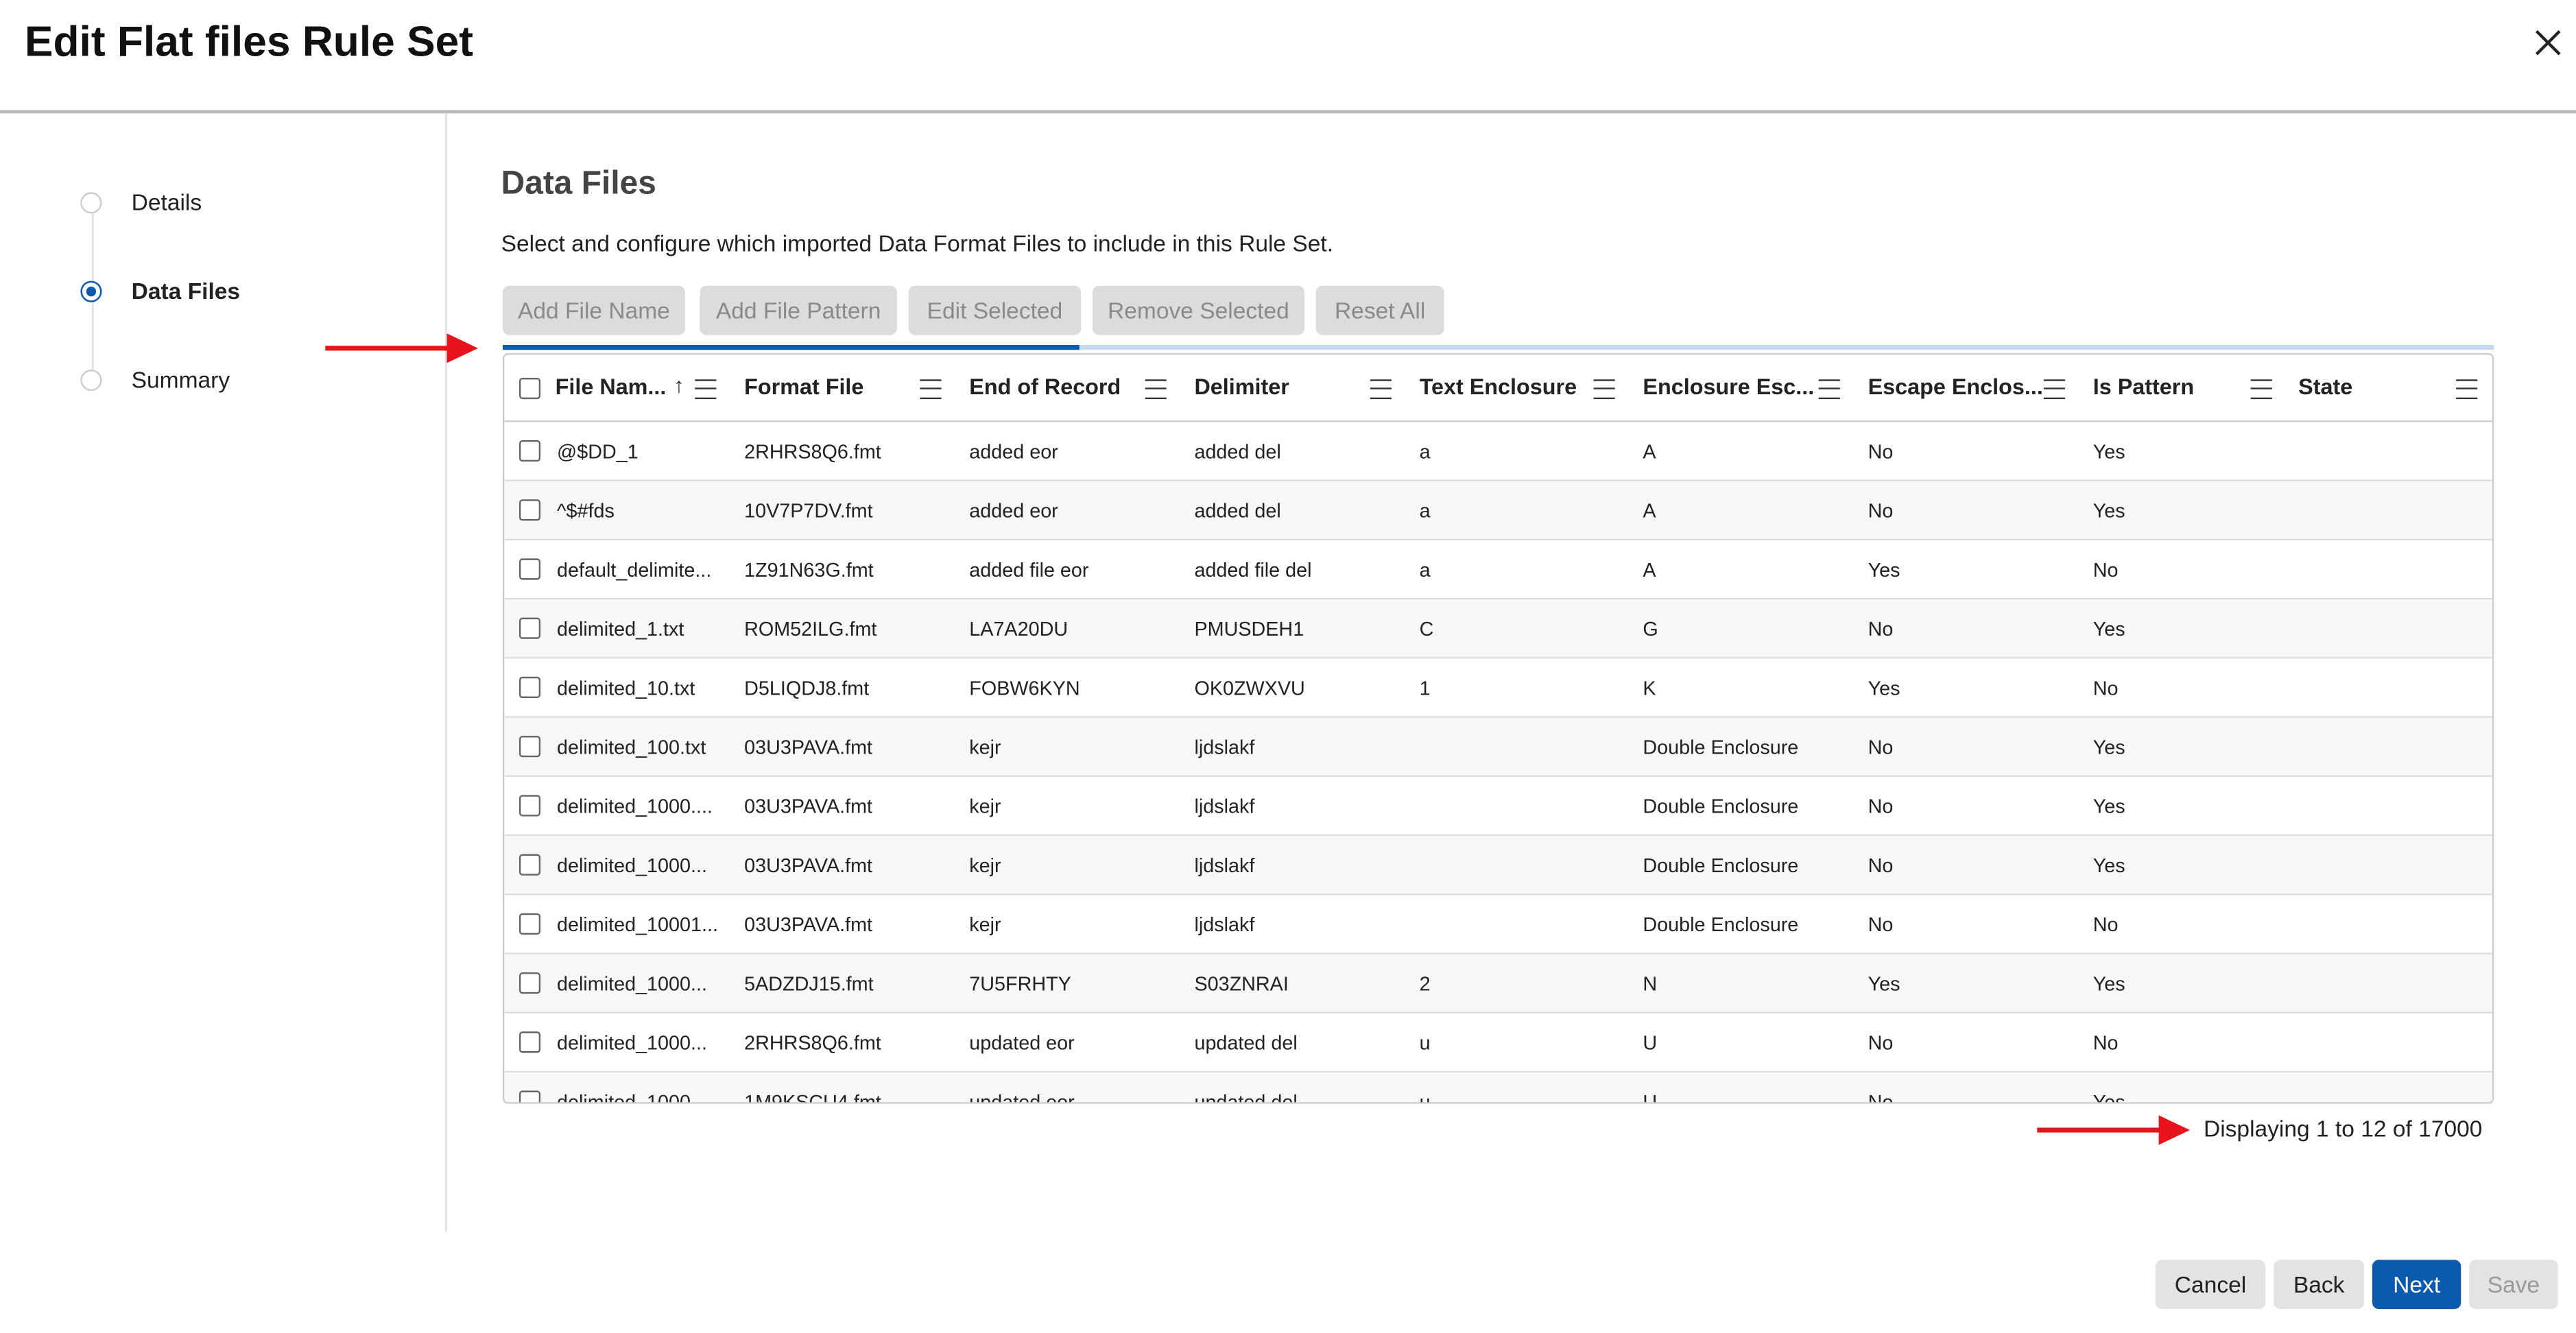  What do you see at coordinates (1198, 310) in the screenshot?
I see `toolbar-button: Remove Selected` at bounding box center [1198, 310].